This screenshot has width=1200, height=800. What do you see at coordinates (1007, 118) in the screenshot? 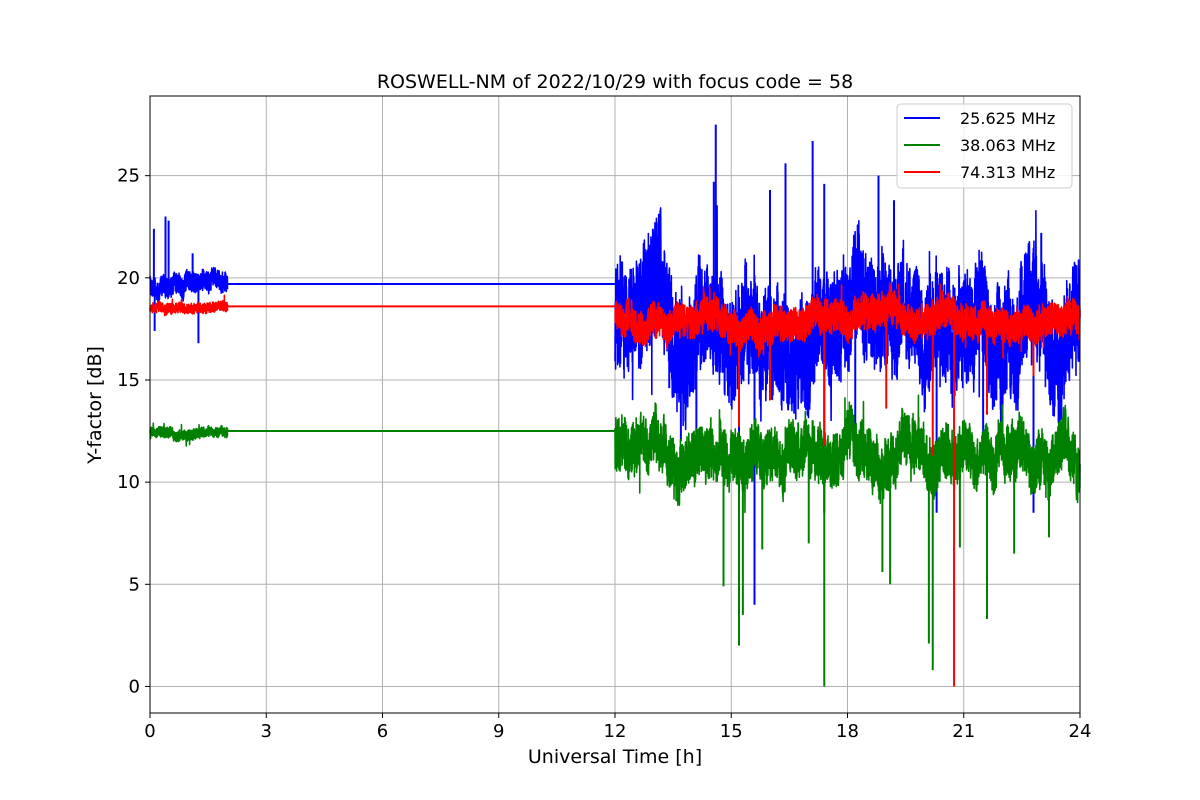
I see `legend-label-25-625: 25.625 MHz` at bounding box center [1007, 118].